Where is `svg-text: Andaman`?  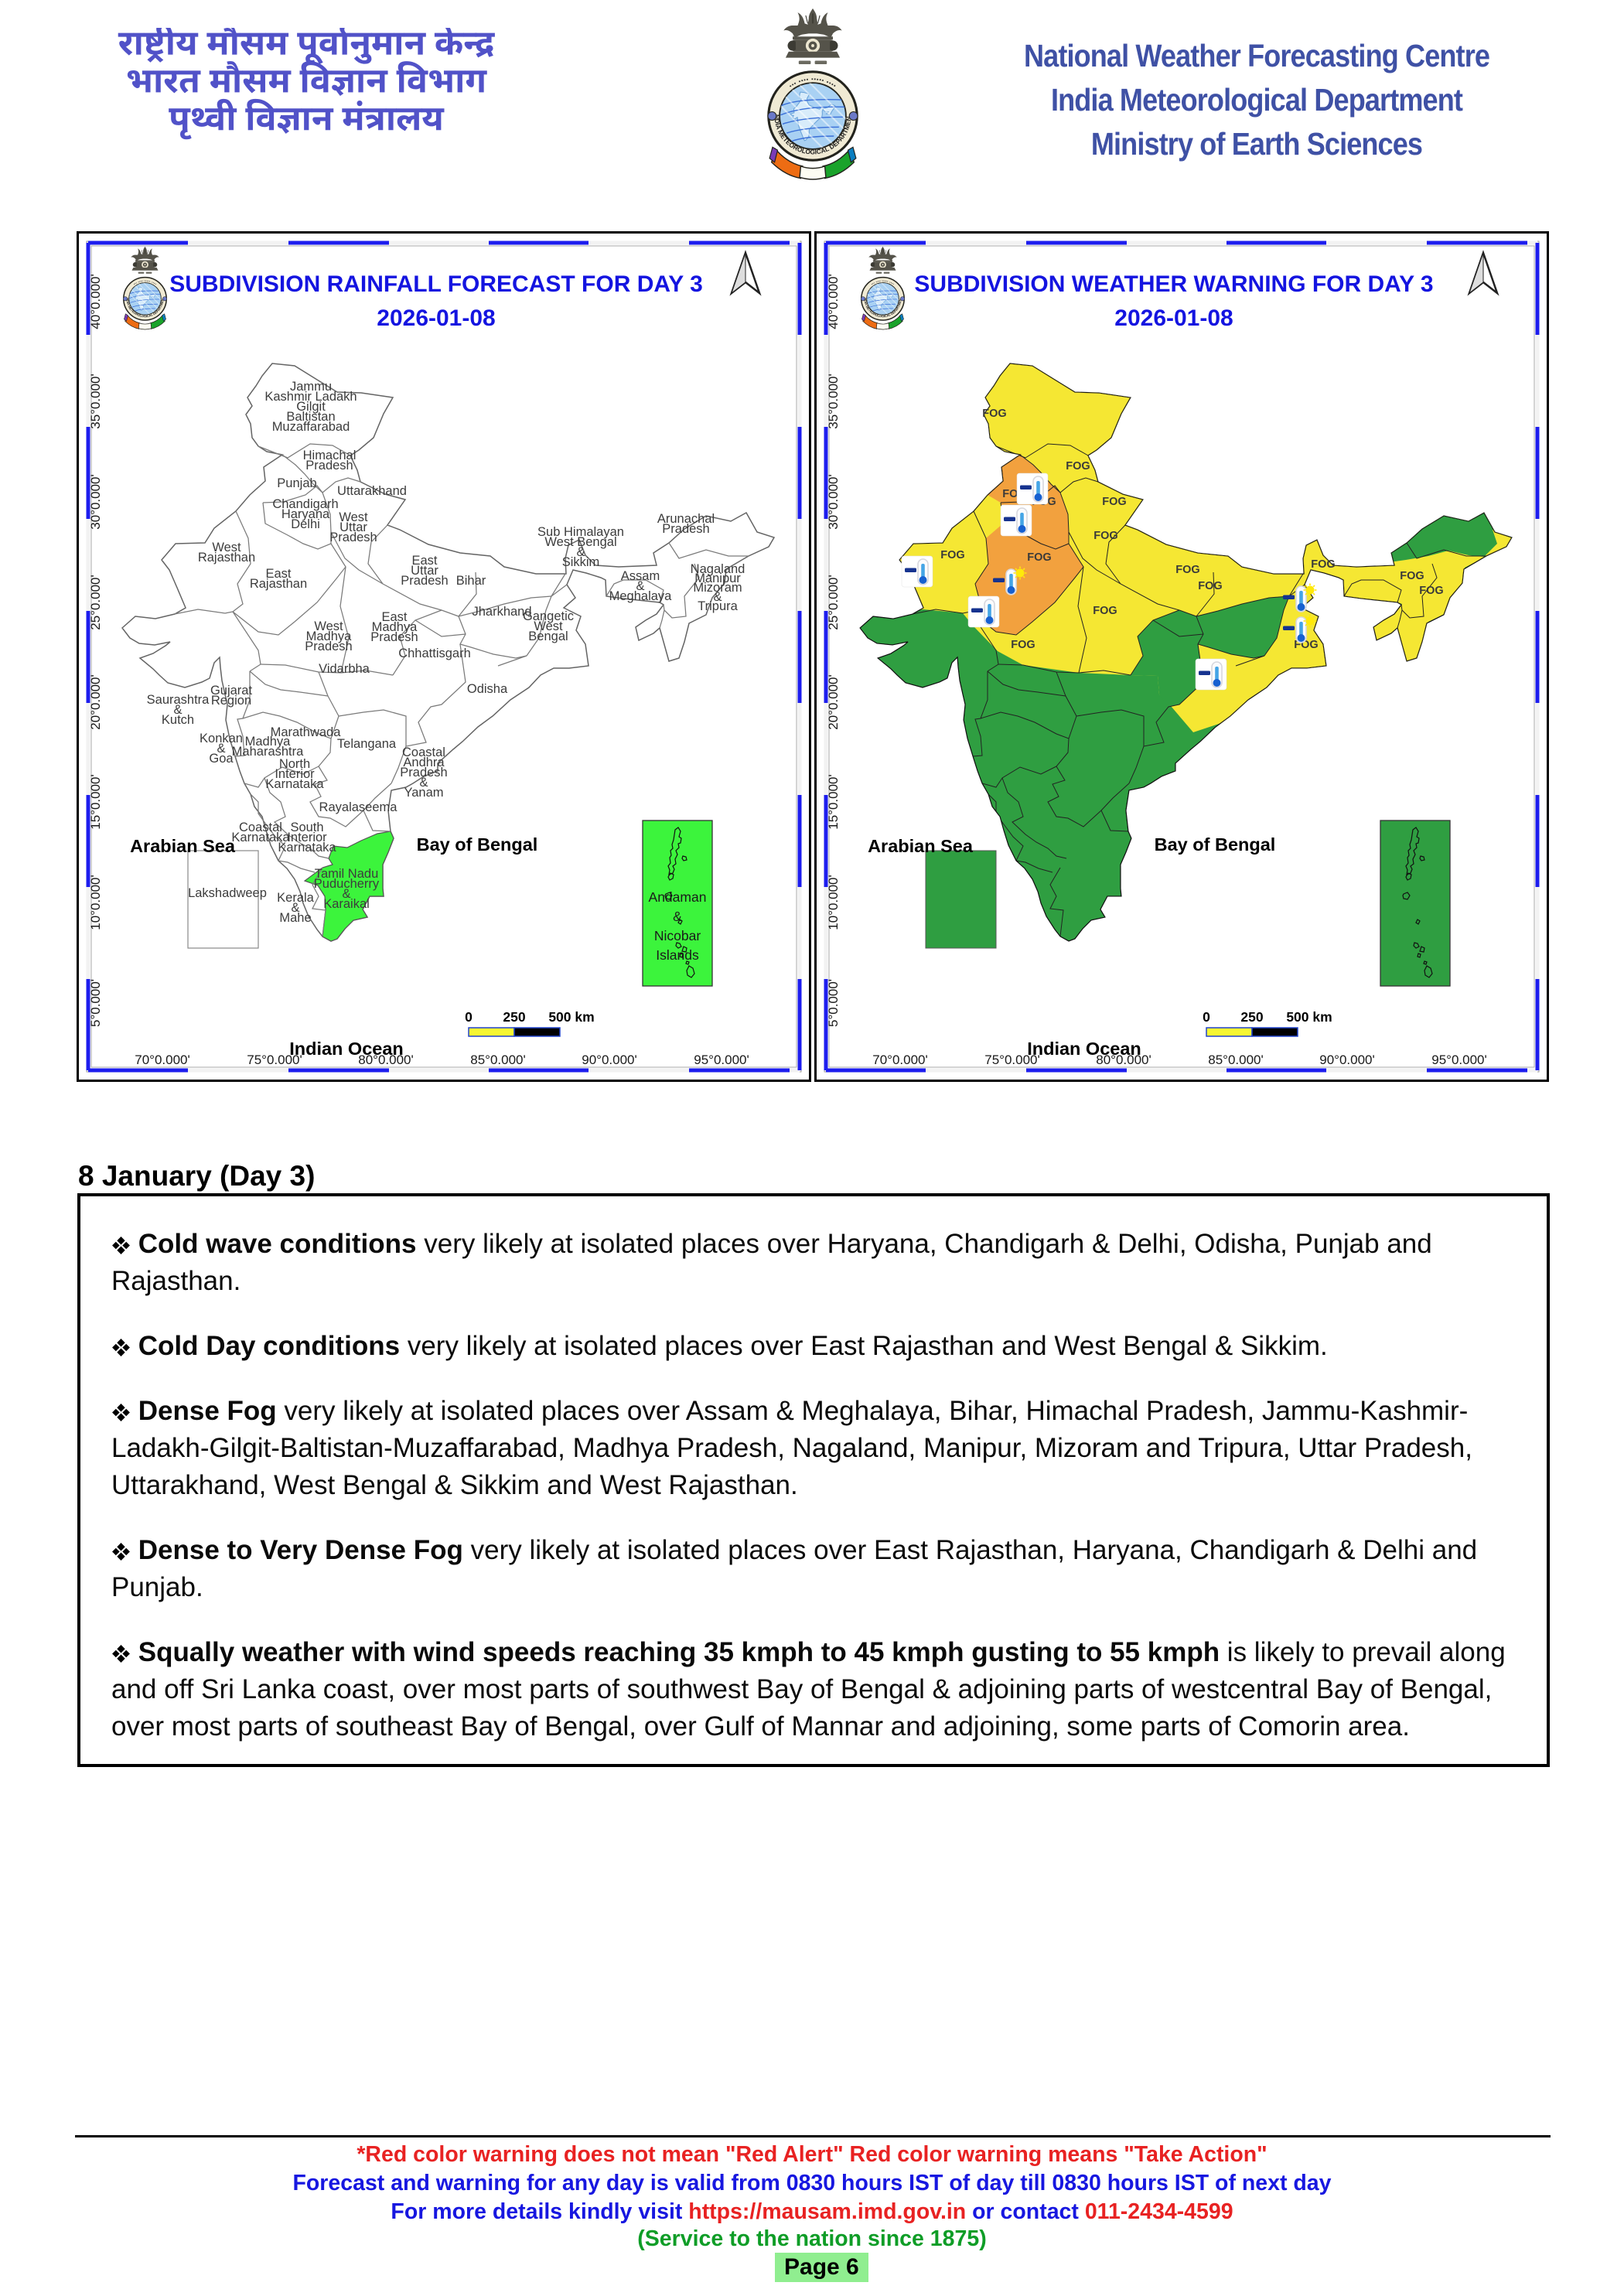 svg-text: Andaman is located at coordinates (678, 897).